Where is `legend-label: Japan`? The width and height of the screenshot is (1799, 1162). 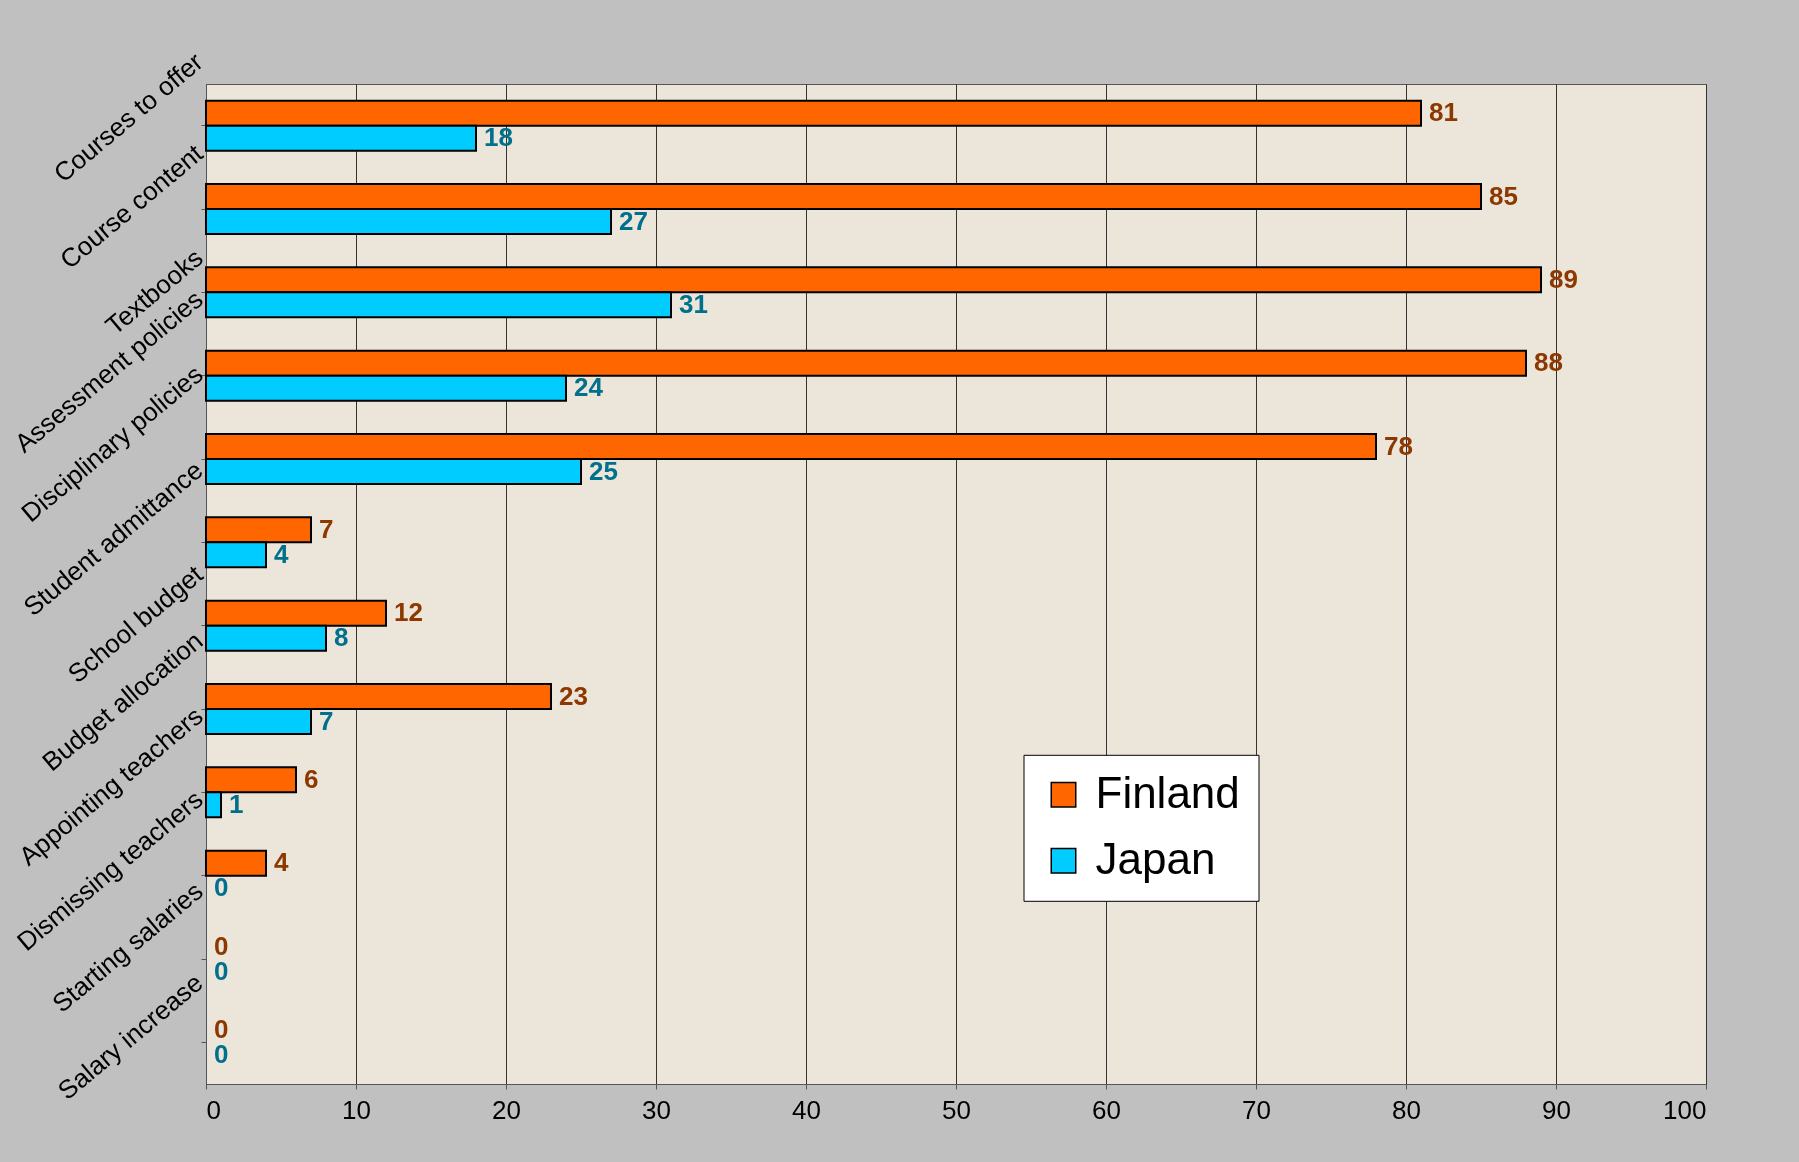
legend-label: Japan is located at coordinates (1155, 858).